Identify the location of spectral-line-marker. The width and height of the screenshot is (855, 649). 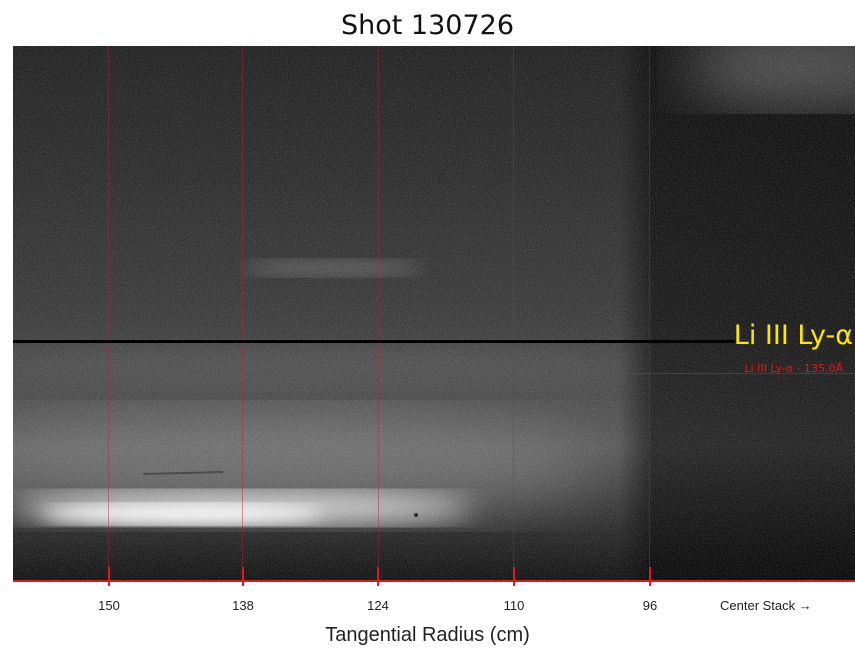
(374, 341).